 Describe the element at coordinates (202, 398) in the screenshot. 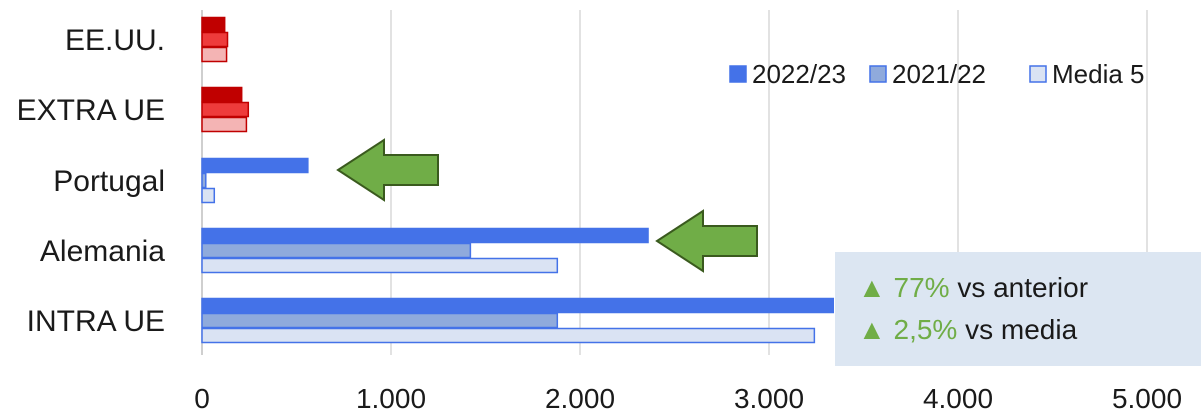

I see `x-tick-label: 0` at that location.